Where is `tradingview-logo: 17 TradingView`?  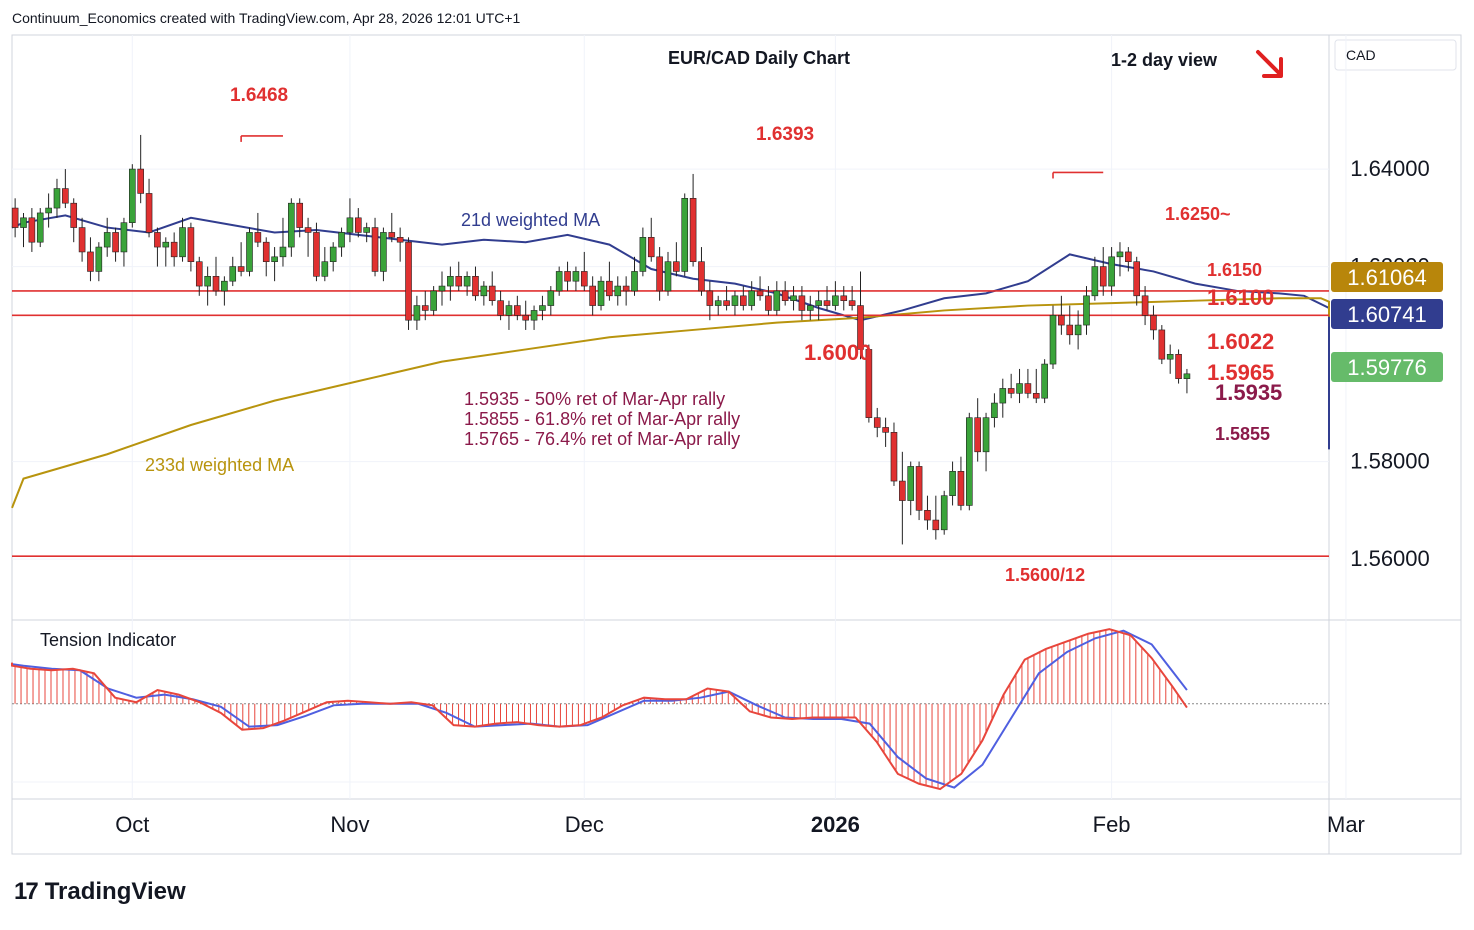 tradingview-logo: 17 TradingView is located at coordinates (100, 892).